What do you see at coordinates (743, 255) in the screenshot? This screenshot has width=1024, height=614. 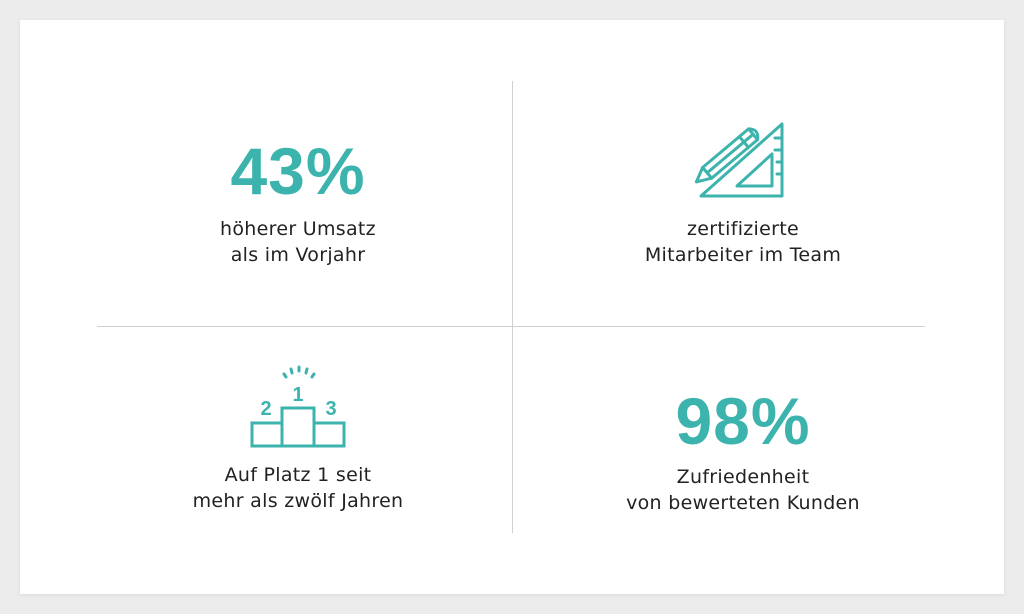 I see `stat-certified-caption-line2: Mitarbeiter im Team` at bounding box center [743, 255].